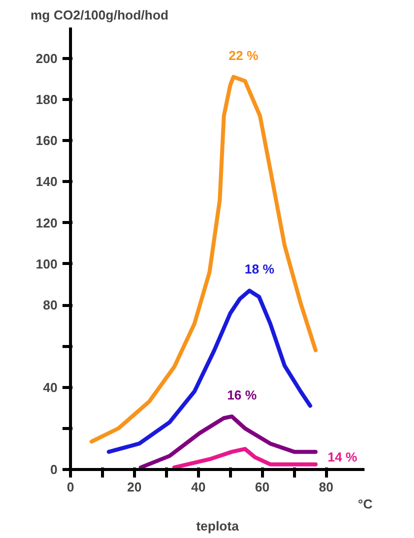 The width and height of the screenshot is (414, 538). What do you see at coordinates (243, 55) in the screenshot?
I see `series-label: 22 %` at bounding box center [243, 55].